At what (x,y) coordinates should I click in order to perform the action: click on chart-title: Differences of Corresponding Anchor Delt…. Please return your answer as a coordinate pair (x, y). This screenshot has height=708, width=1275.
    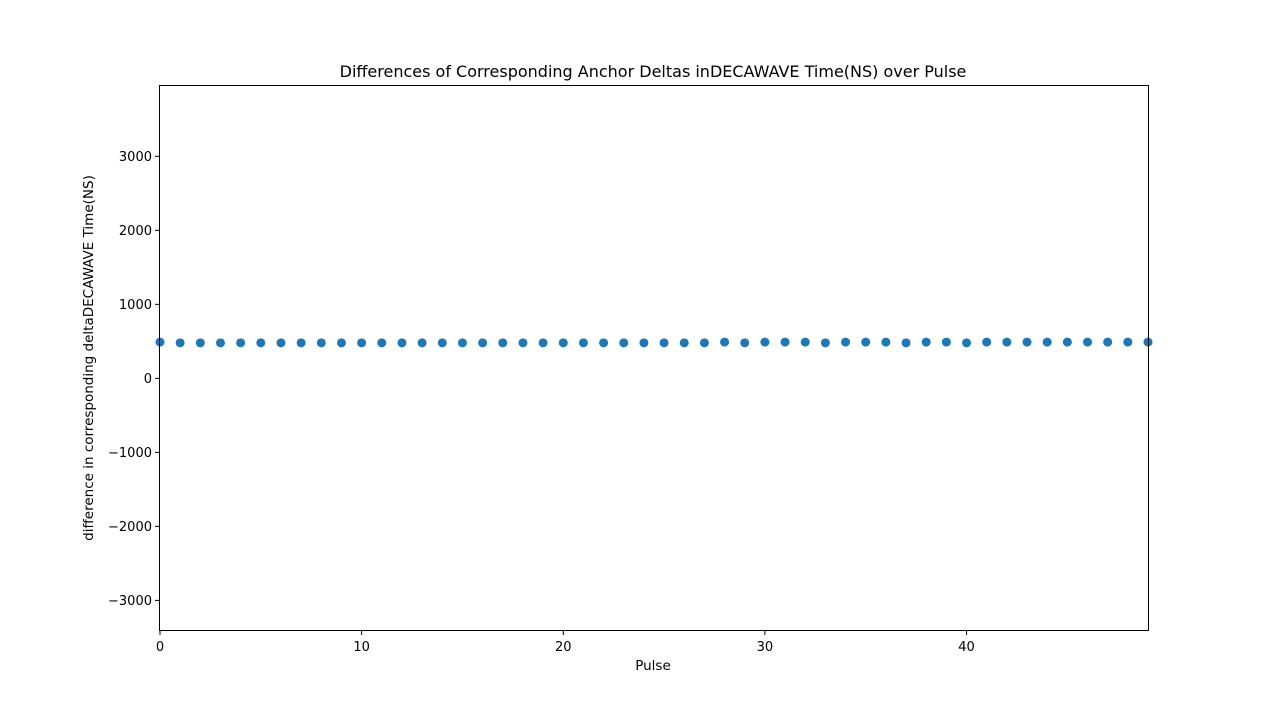
    Looking at the image, I should click on (653, 71).